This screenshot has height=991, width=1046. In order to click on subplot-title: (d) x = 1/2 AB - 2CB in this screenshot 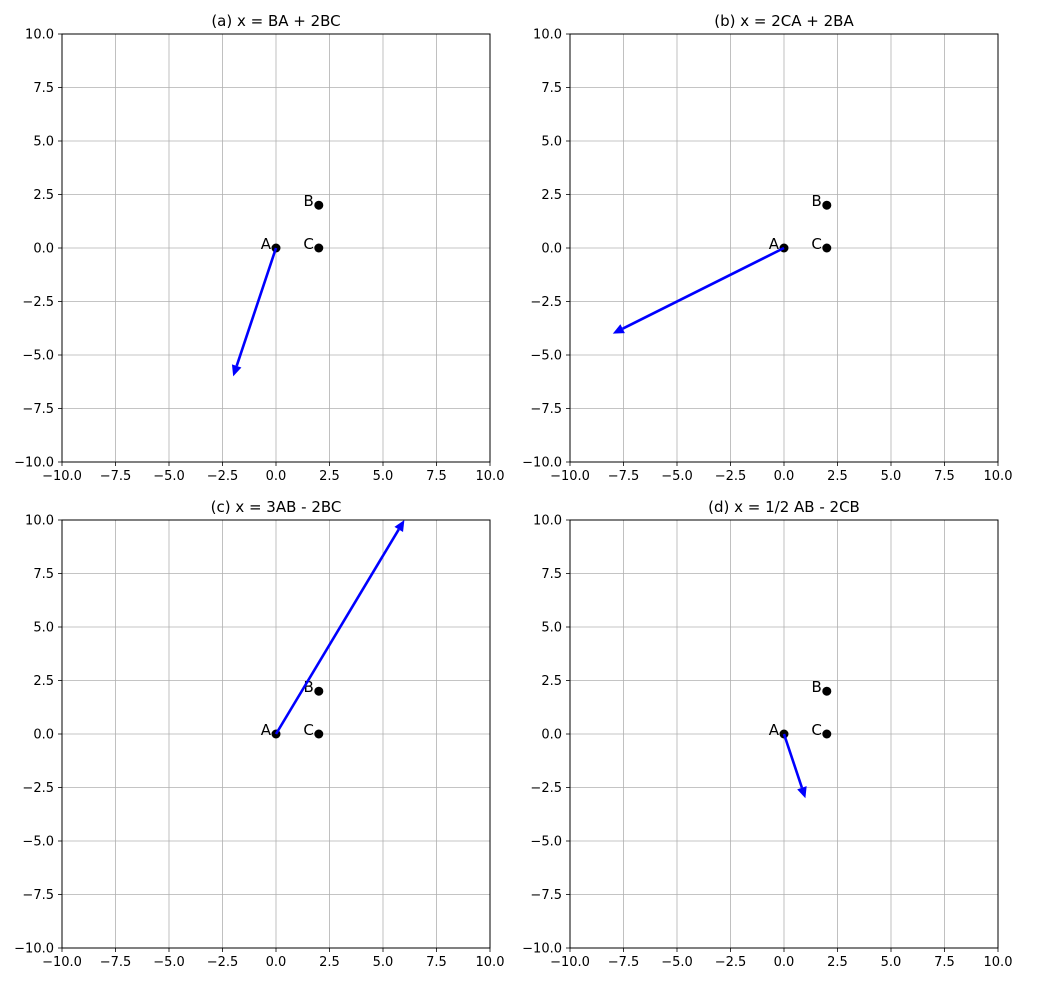, I will do `click(784, 507)`.